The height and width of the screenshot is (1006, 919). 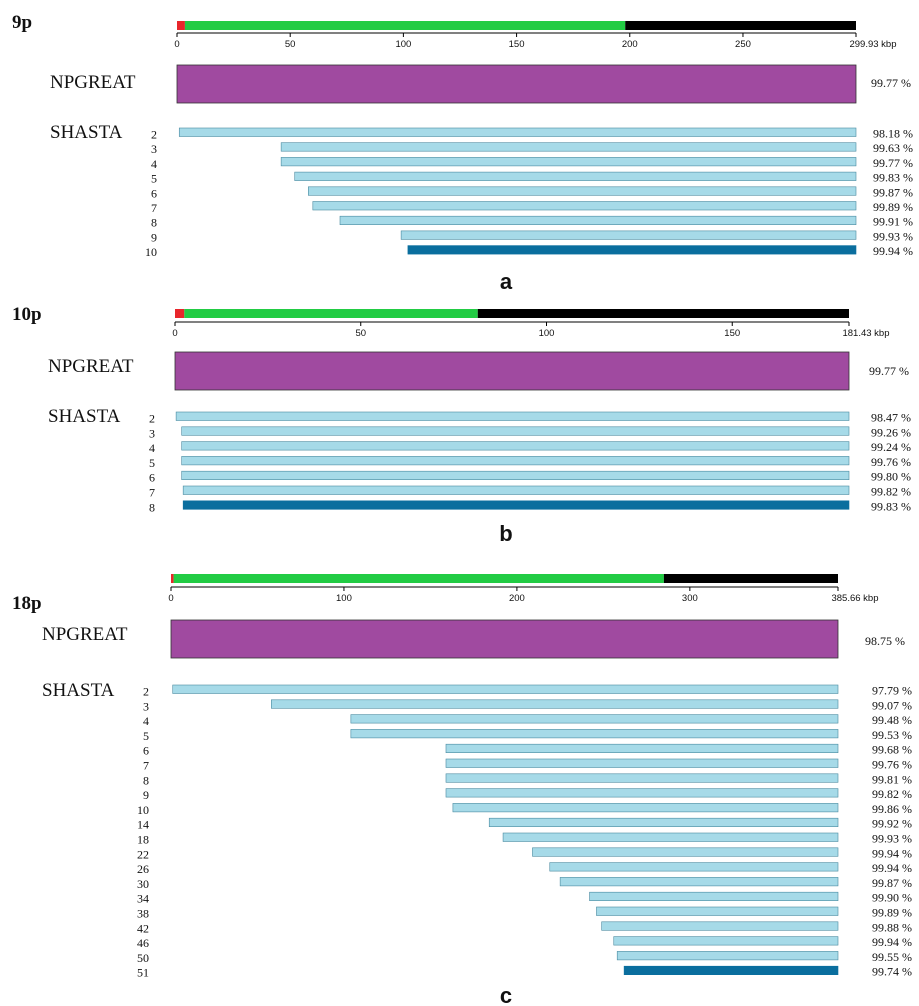 What do you see at coordinates (78, 690) in the screenshot?
I see `panel-c-shasta-label: SHASTA` at bounding box center [78, 690].